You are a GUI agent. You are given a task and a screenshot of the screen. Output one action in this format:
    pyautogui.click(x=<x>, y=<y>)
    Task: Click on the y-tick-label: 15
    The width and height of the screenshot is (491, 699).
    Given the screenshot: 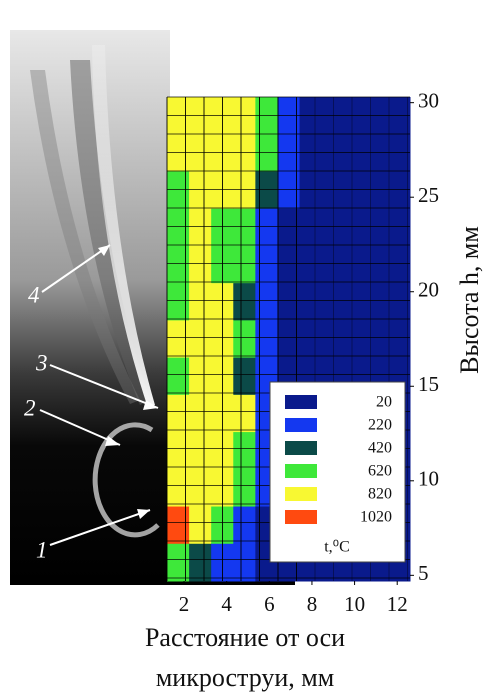 What is the action you would take?
    pyautogui.click(x=428, y=384)
    